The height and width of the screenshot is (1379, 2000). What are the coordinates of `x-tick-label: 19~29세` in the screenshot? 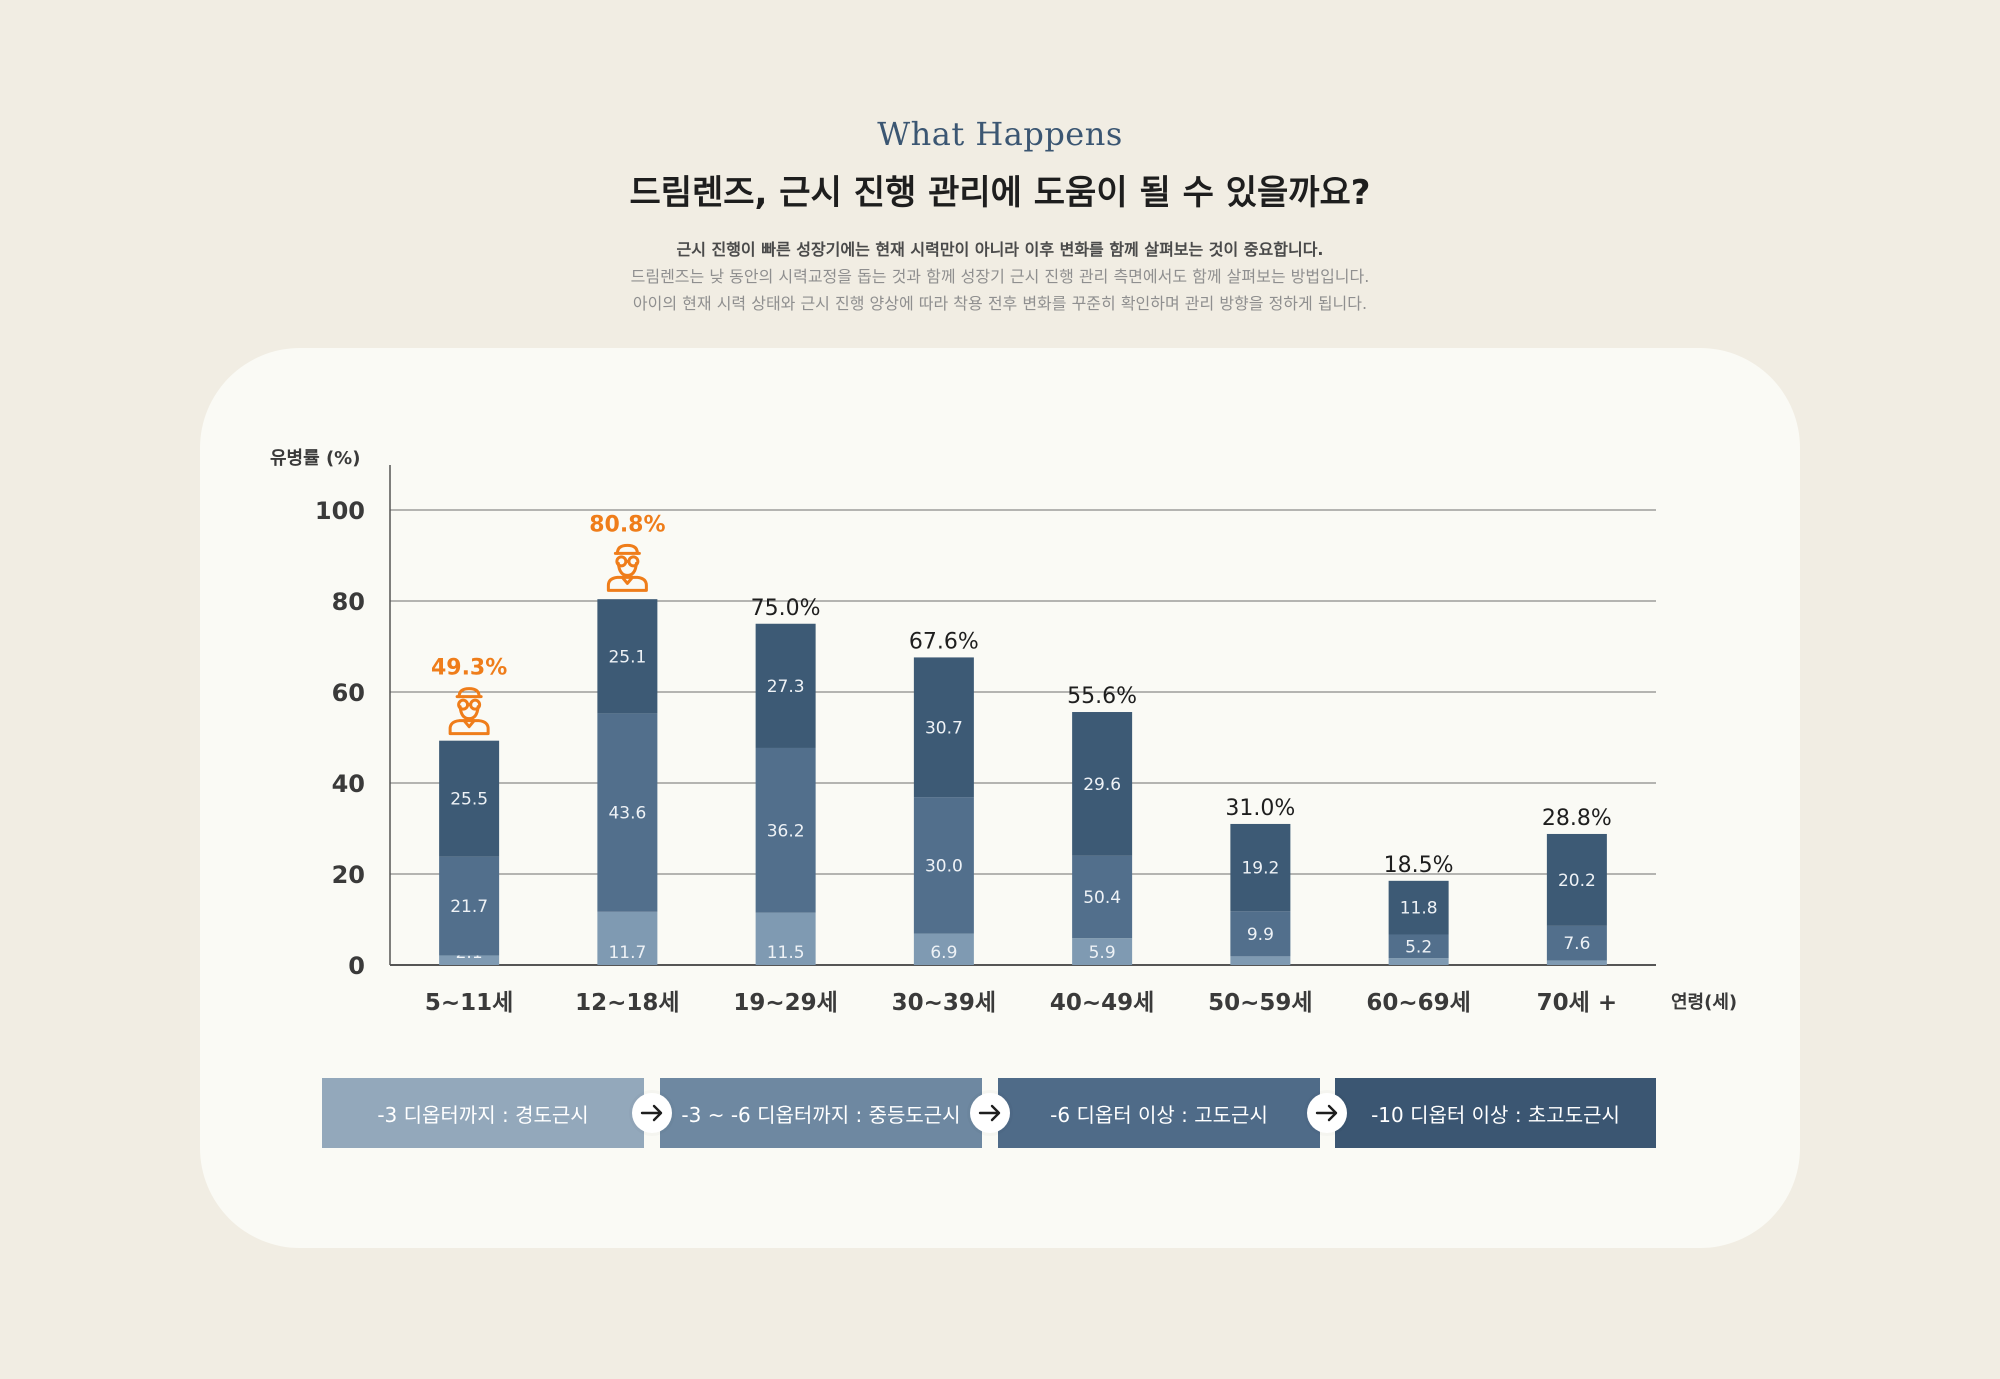 It's located at (785, 1003).